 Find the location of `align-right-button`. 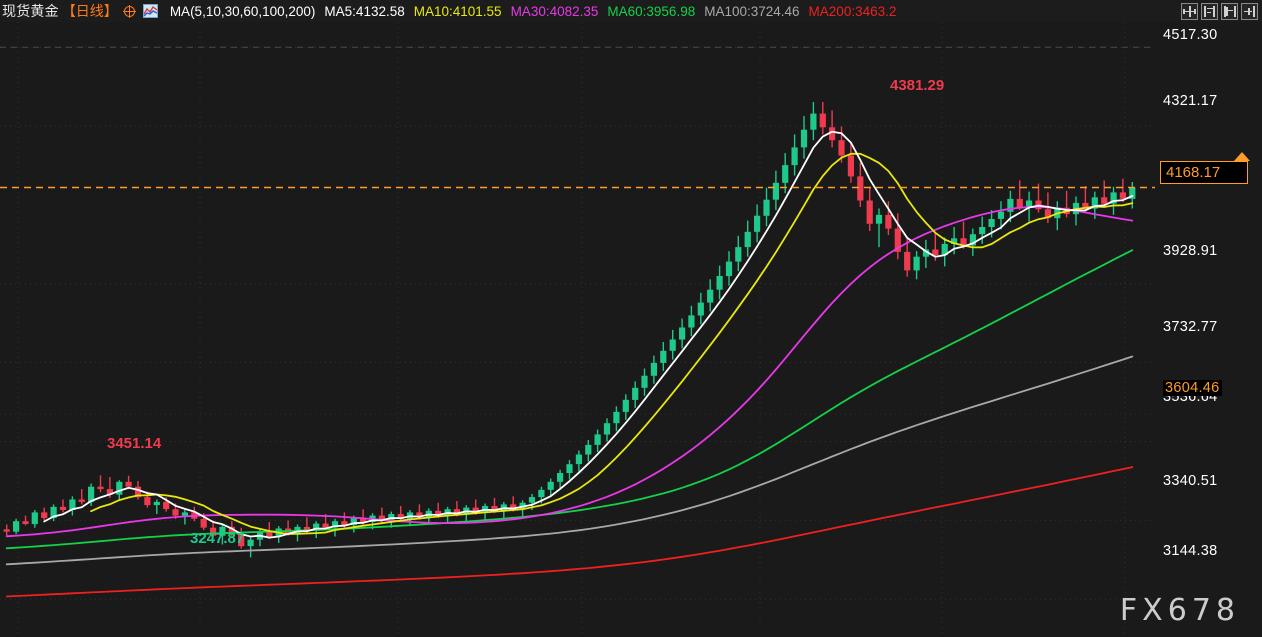

align-right-button is located at coordinates (1229, 11).